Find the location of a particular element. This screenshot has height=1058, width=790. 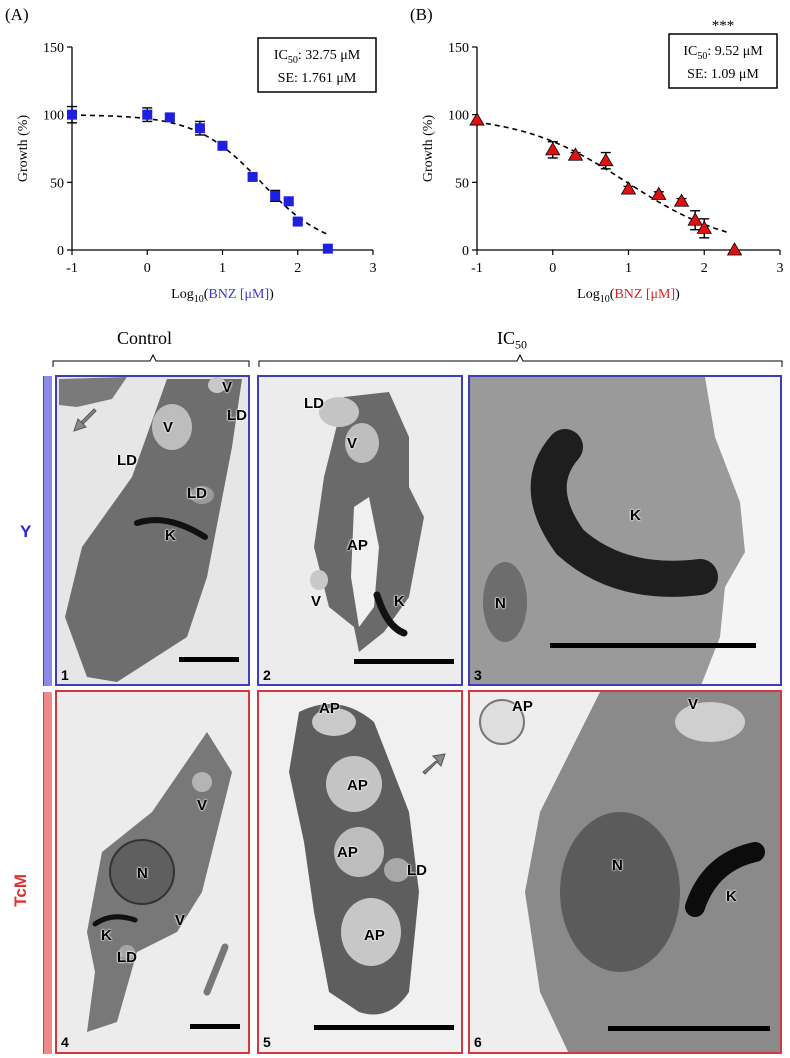

ic50-value: IC50: 32.75 μM is located at coordinates (317, 57).